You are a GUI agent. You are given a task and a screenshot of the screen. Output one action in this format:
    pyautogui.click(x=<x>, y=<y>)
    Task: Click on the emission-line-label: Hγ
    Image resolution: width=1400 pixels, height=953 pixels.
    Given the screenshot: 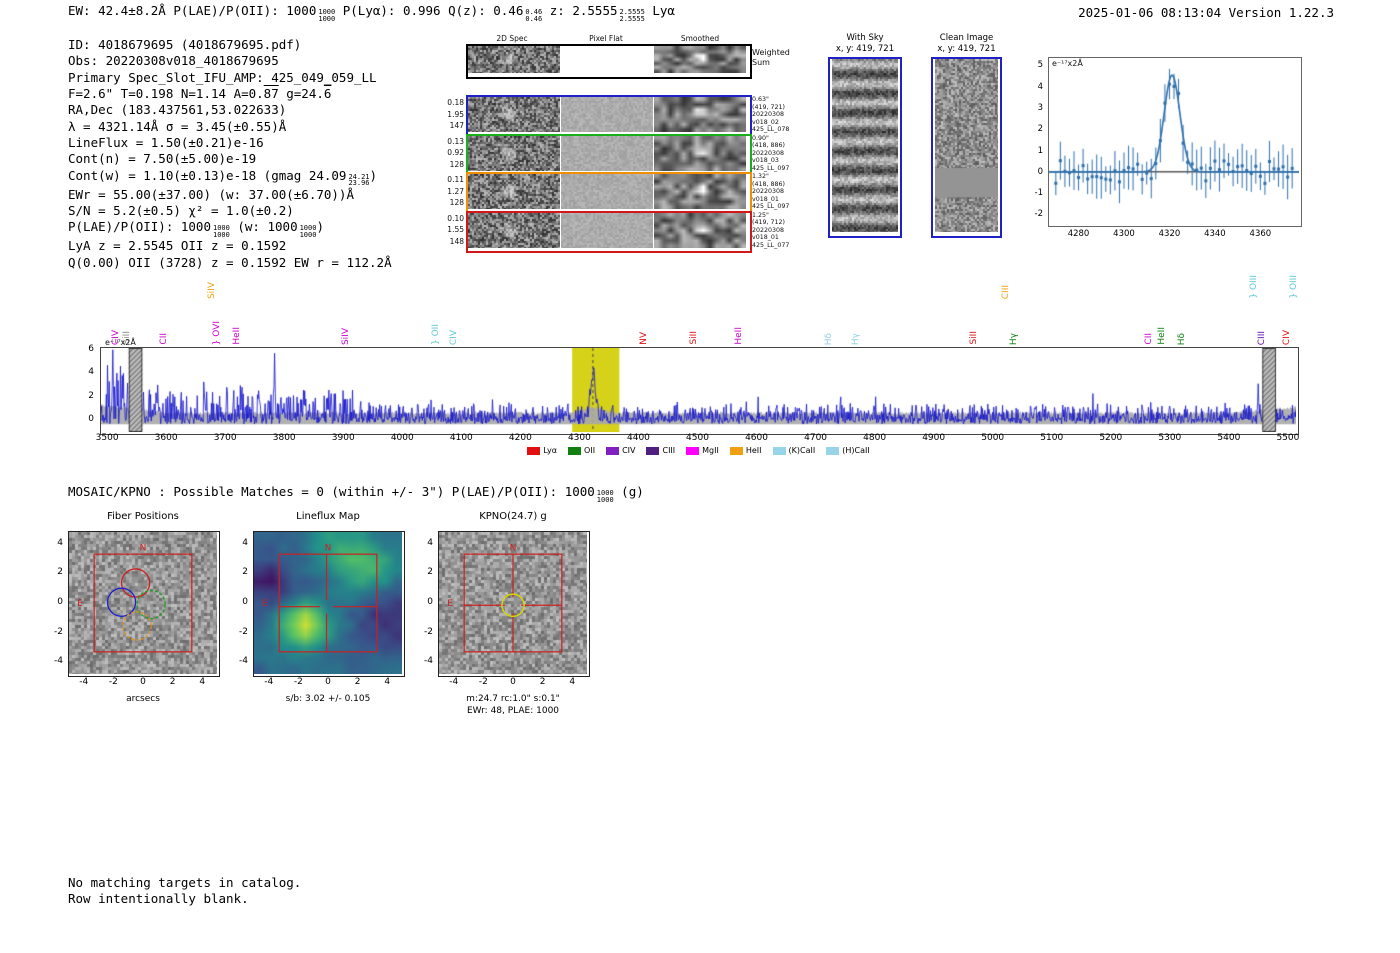 What is the action you would take?
    pyautogui.click(x=855, y=338)
    